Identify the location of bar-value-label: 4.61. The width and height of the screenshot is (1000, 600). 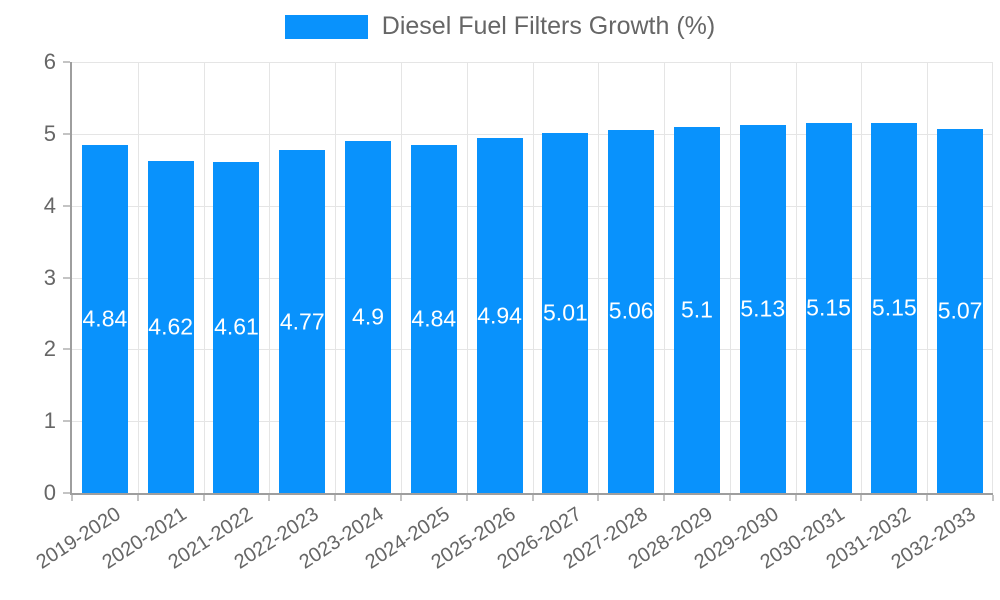
(236, 326).